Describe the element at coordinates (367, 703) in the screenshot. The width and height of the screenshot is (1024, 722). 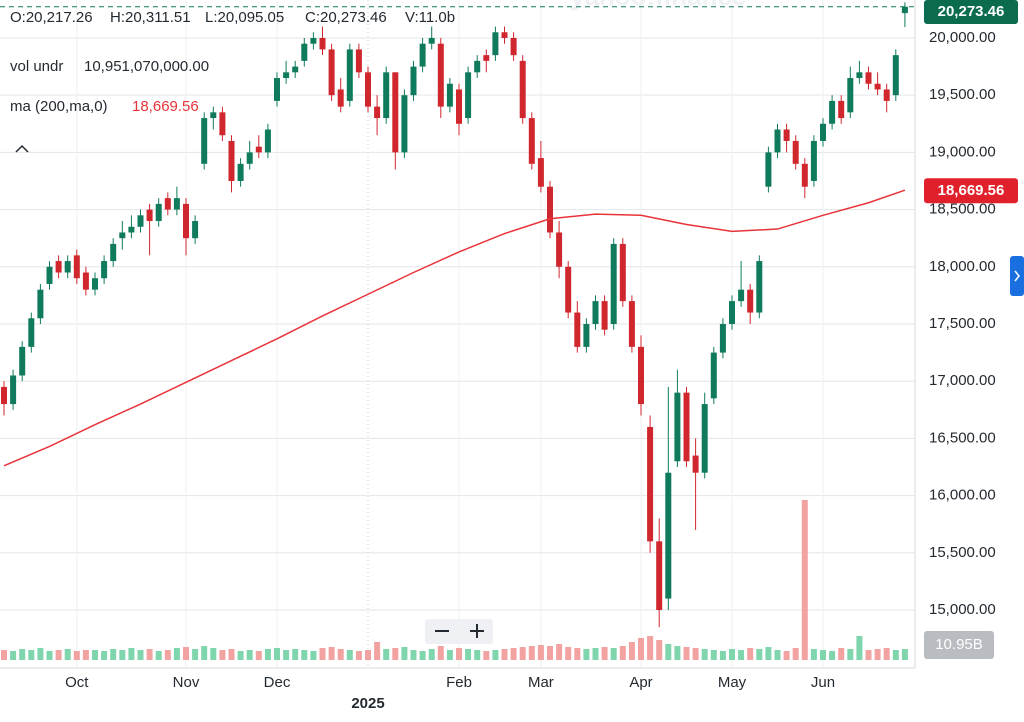
I see `year-label: 2025` at that location.